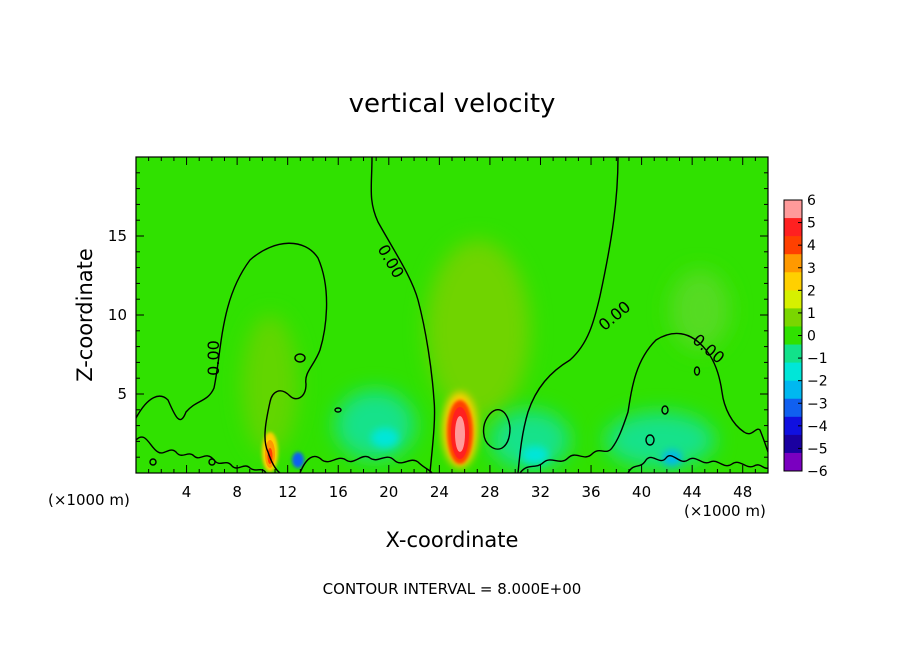 The width and height of the screenshot is (904, 654). I want to click on y-tick-label: 10, so click(117, 315).